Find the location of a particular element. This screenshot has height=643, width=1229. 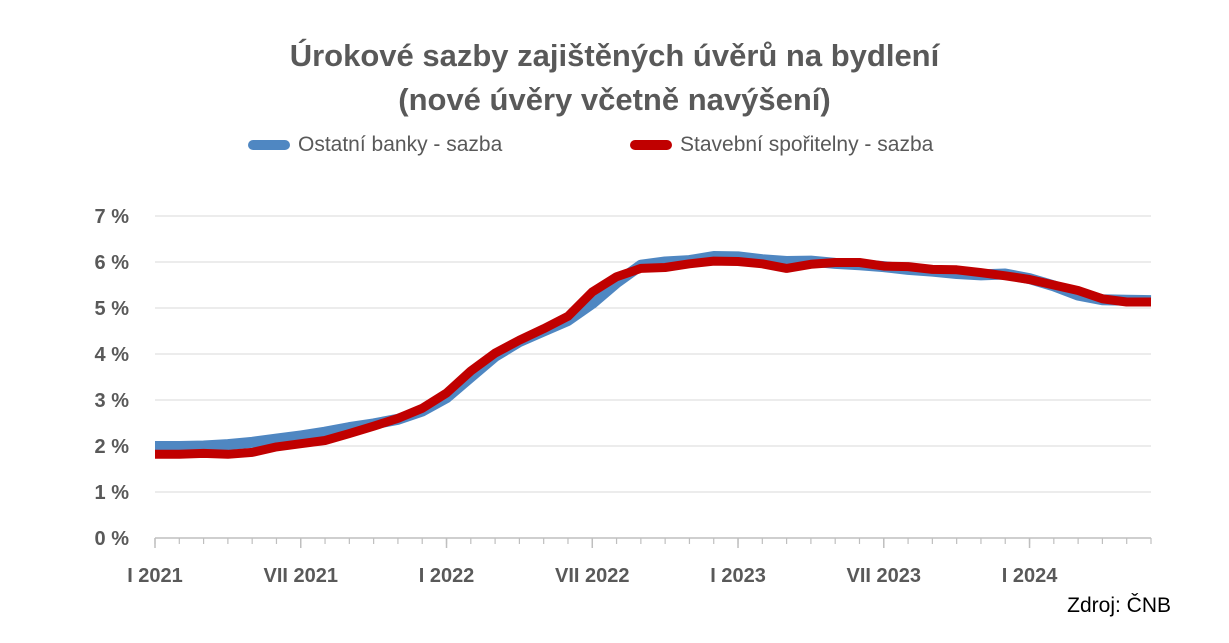

x-tick-label: I 2024 is located at coordinates (1030, 576).